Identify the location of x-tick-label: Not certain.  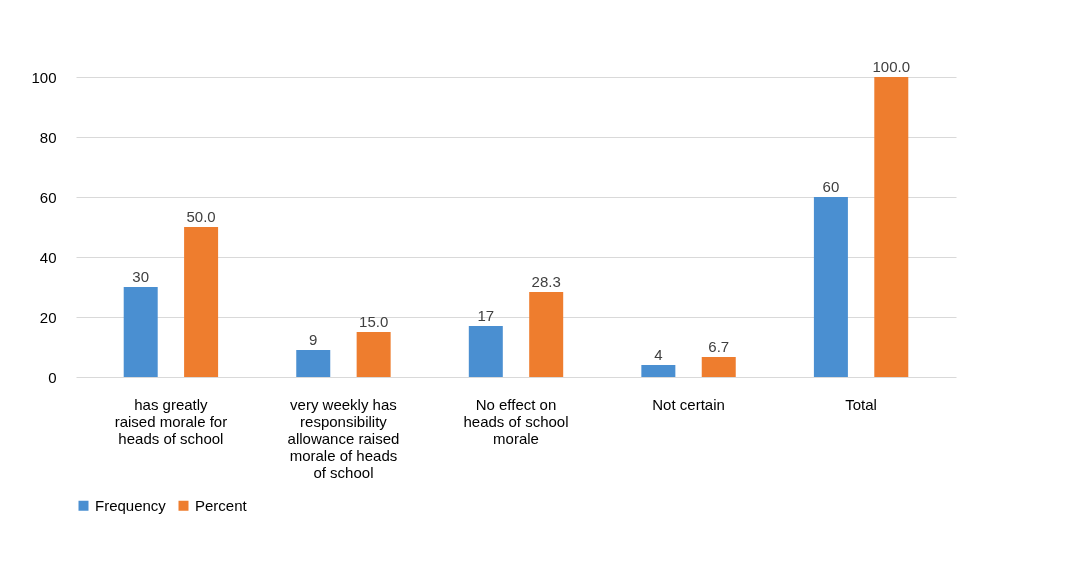
(688, 404).